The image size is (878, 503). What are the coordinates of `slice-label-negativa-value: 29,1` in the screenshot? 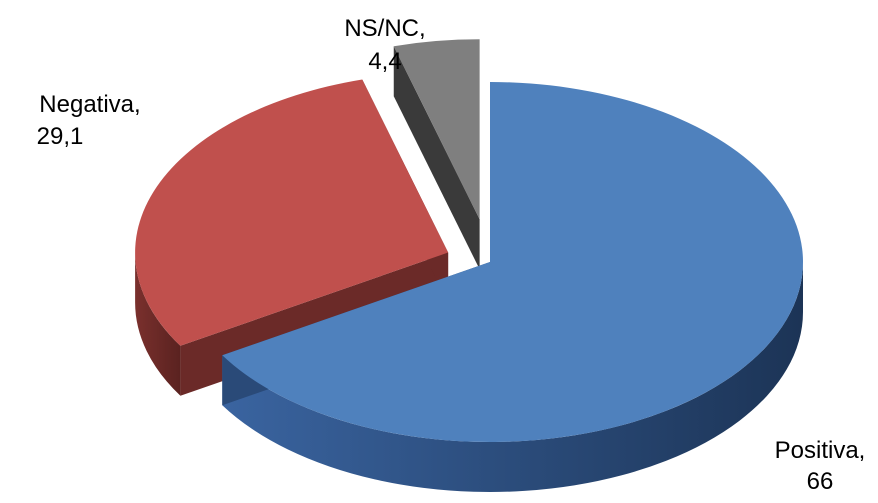 It's located at (60, 136).